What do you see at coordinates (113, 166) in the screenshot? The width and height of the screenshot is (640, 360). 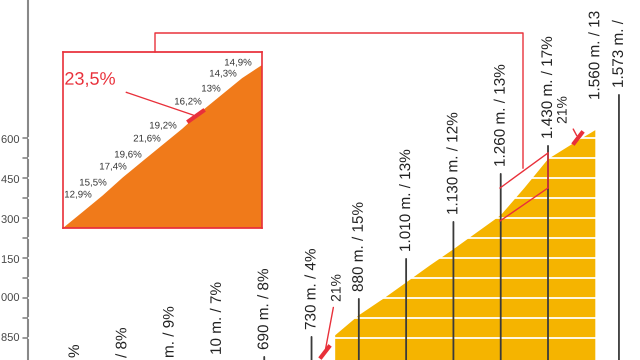 I see `annotation: 17,4%` at bounding box center [113, 166].